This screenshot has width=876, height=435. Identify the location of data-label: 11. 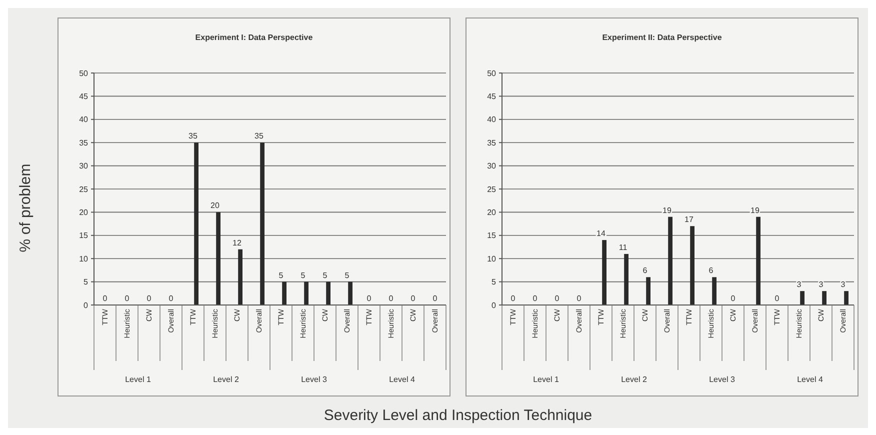
(623, 247).